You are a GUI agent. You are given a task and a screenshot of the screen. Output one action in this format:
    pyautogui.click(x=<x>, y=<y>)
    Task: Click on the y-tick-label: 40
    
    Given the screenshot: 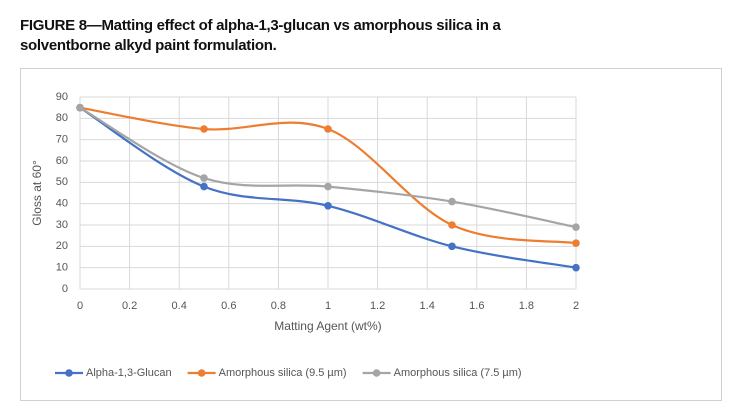 What is the action you would take?
    pyautogui.click(x=62, y=204)
    